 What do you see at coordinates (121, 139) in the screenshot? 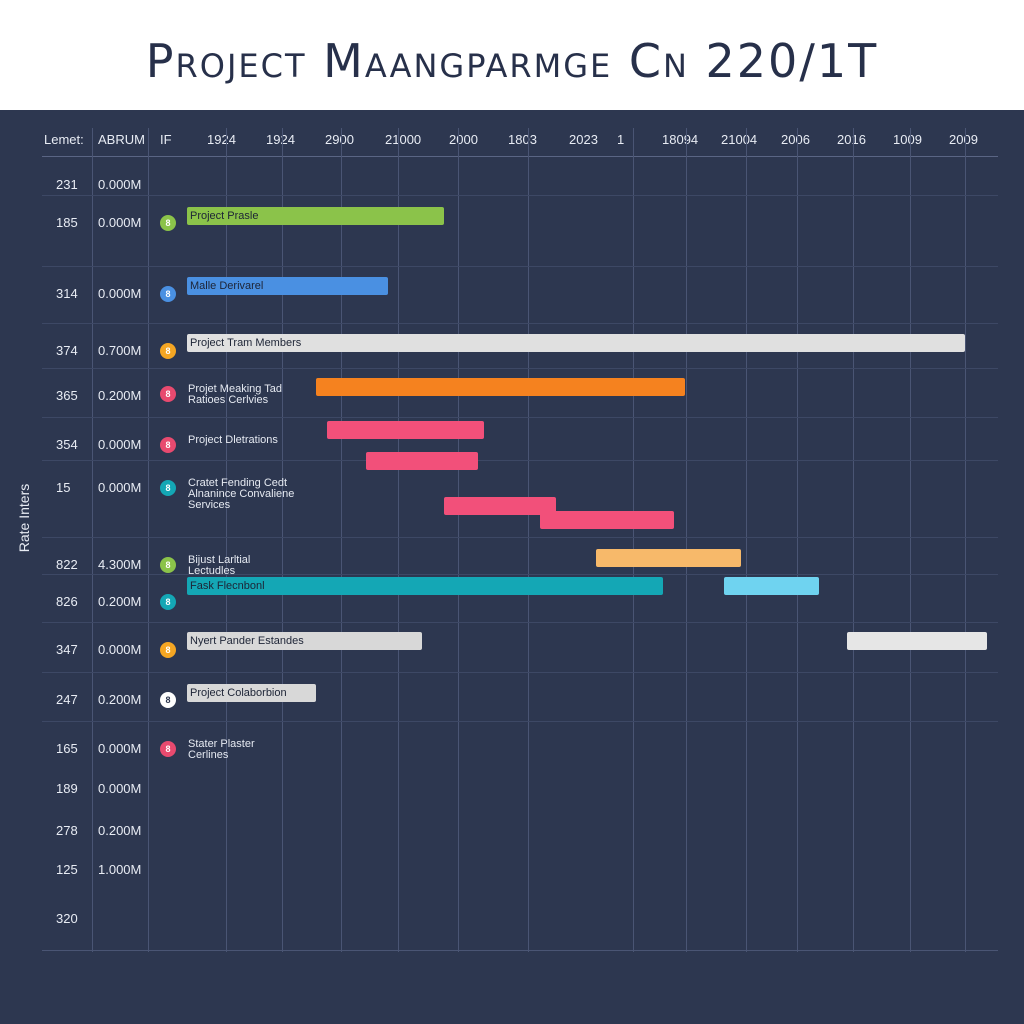
I see `column-header-abrum: ABRUM` at bounding box center [121, 139].